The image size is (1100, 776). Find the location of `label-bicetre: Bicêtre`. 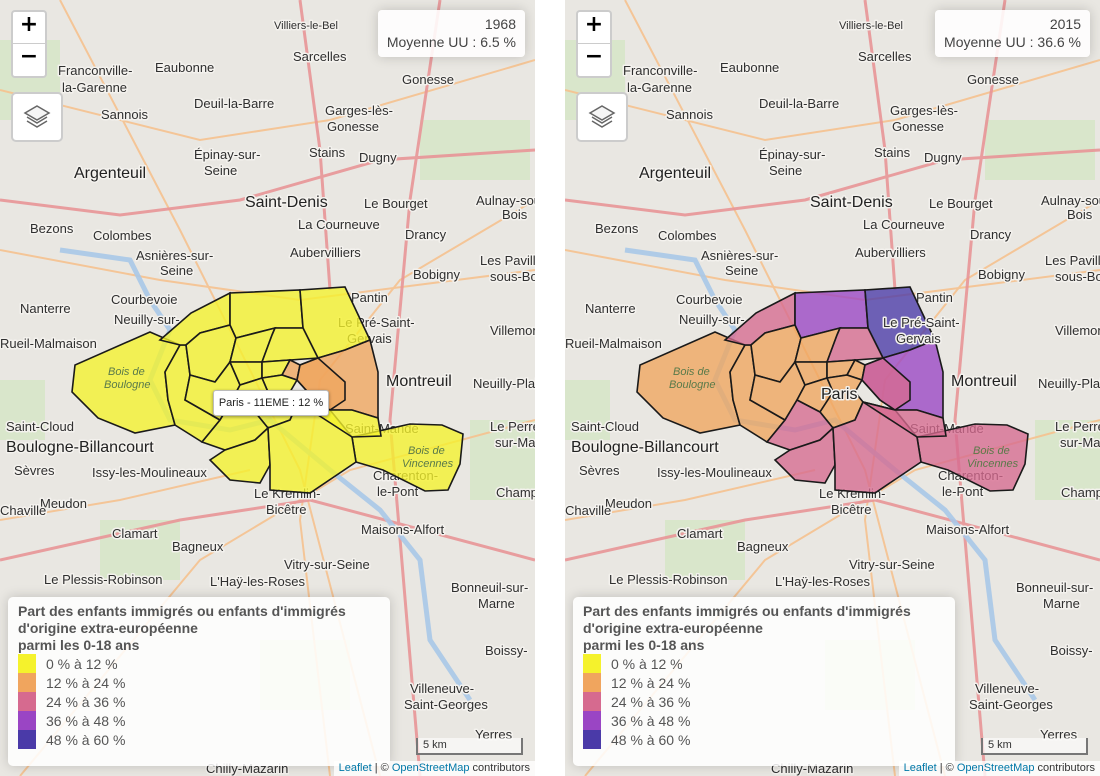

label-bicetre: Bicêtre is located at coordinates (286, 509).